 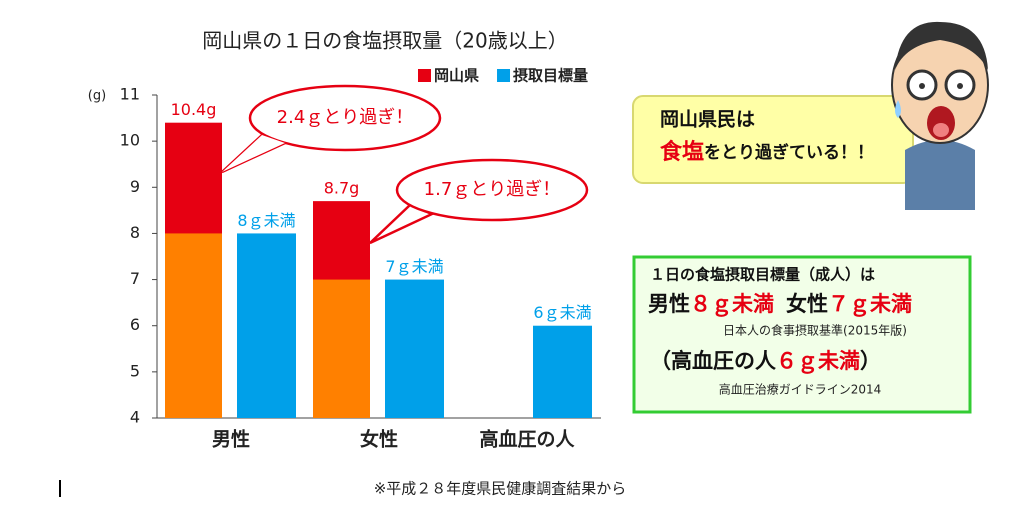 I want to click on y-tick-label: 10, so click(x=130, y=140).